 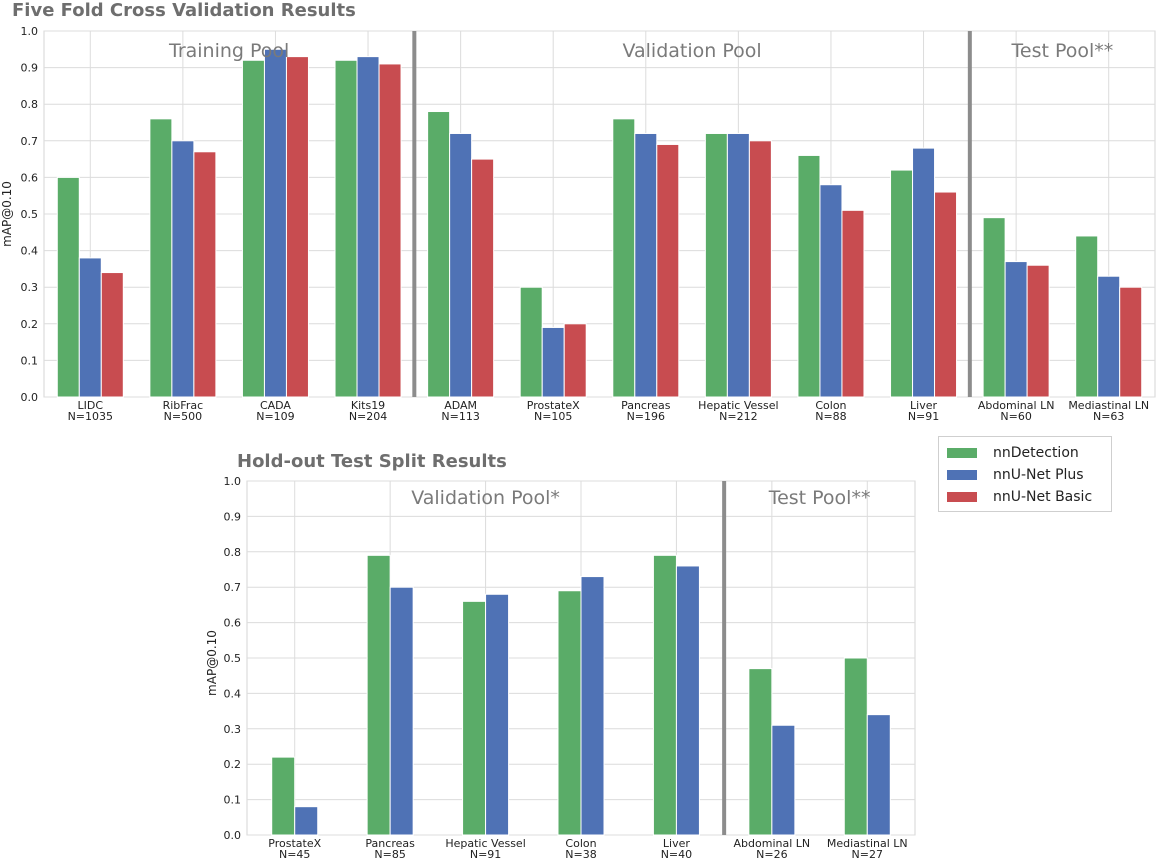 What do you see at coordinates (646, 416) in the screenshot?
I see `x-tick-sample-size: N=196` at bounding box center [646, 416].